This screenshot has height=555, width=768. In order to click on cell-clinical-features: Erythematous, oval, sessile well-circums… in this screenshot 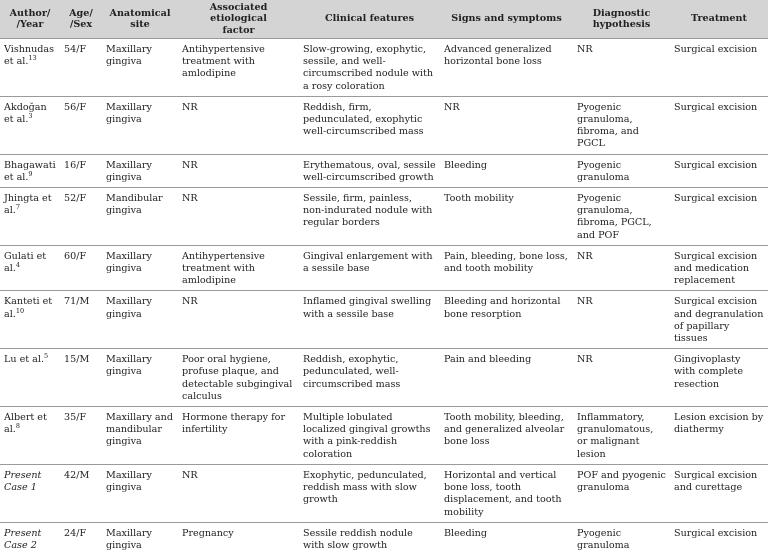, I will do `click(369, 170)`.